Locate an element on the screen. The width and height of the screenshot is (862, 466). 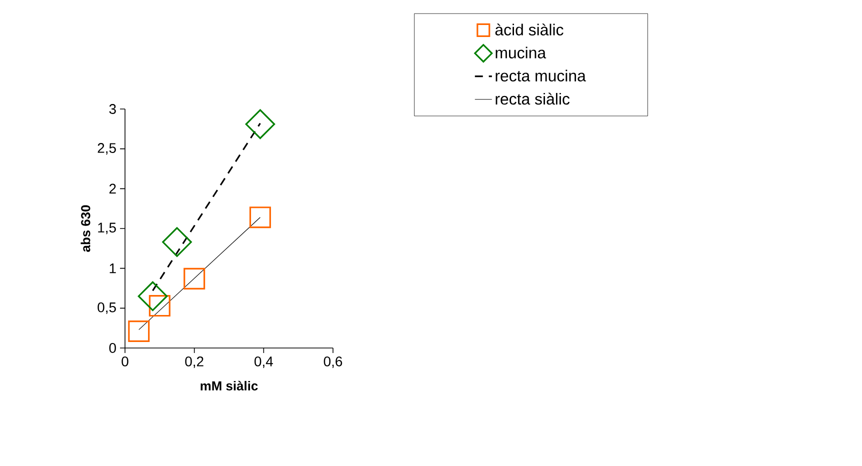
y-tick-label: 1,5 is located at coordinates (107, 228).